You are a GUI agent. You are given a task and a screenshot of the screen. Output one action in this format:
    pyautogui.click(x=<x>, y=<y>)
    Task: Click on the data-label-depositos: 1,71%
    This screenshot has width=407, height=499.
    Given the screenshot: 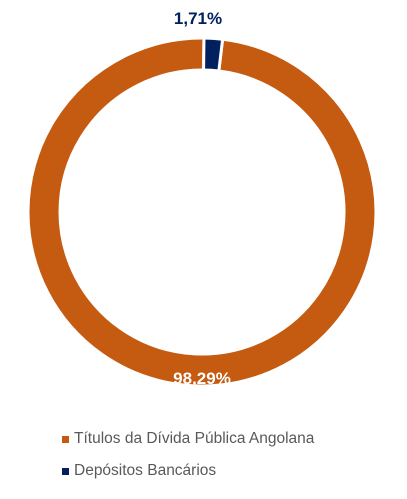 What is the action you would take?
    pyautogui.click(x=198, y=18)
    